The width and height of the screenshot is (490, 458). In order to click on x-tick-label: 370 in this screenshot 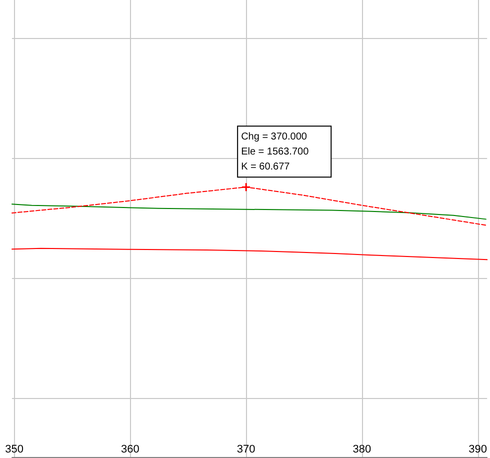, I will do `click(246, 450)`.